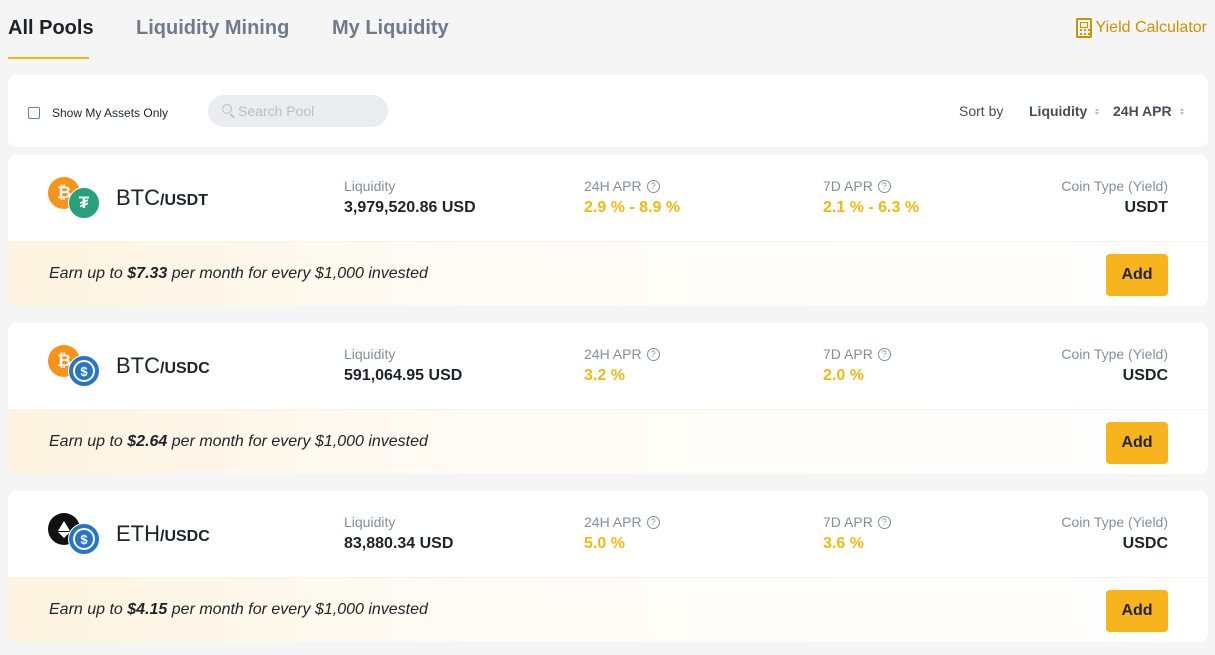  Describe the element at coordinates (403, 375) in the screenshot. I see `liquidity-value: 591,064.95 USD` at that location.